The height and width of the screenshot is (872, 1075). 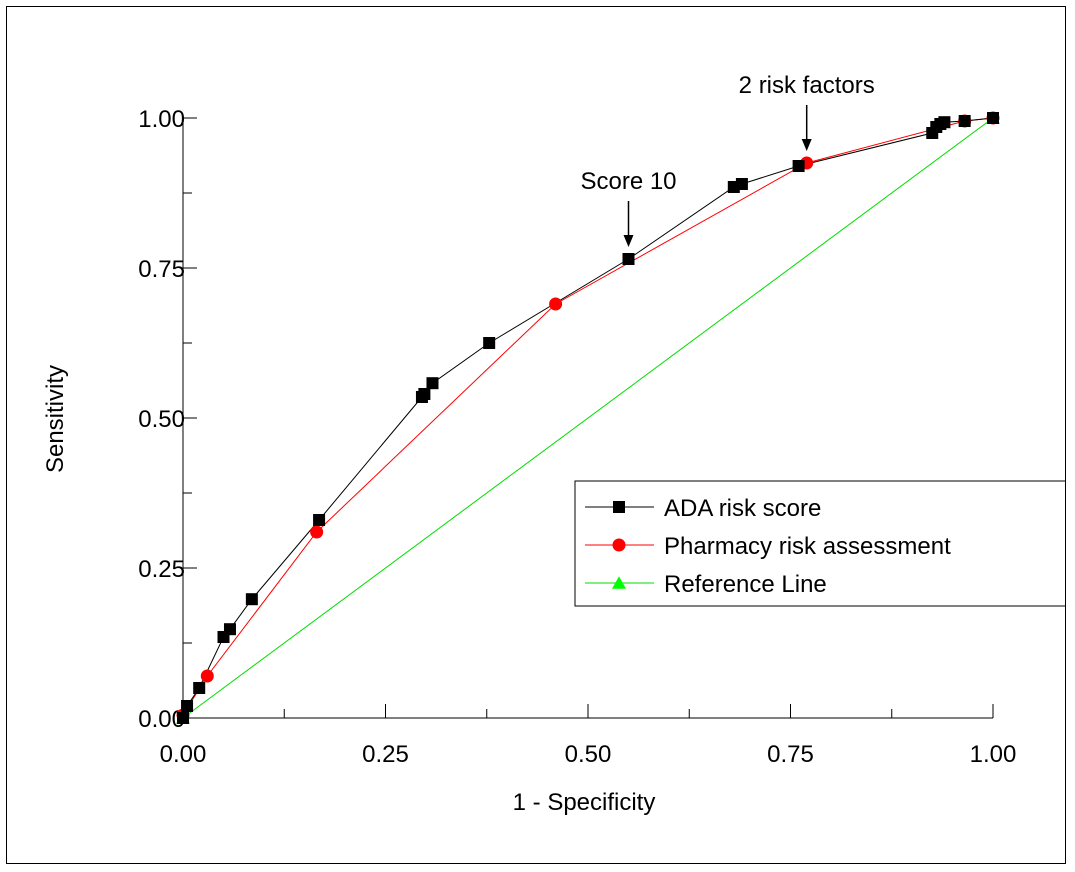 What do you see at coordinates (385, 754) in the screenshot?
I see `x-tick-label: 0.25` at bounding box center [385, 754].